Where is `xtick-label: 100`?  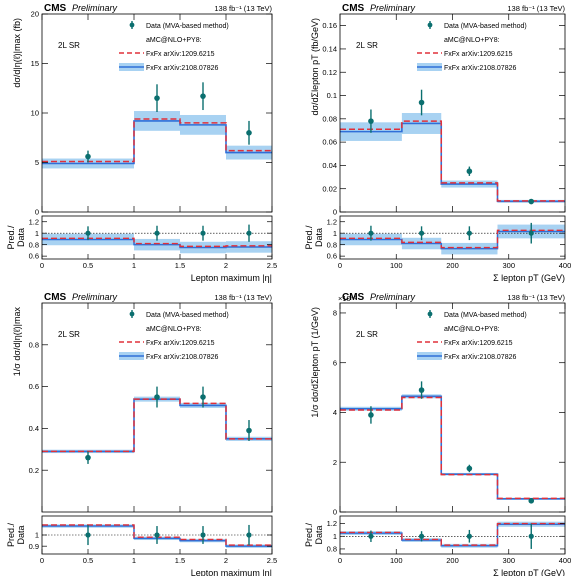
xtick-label: 100 is located at coordinates (396, 560).